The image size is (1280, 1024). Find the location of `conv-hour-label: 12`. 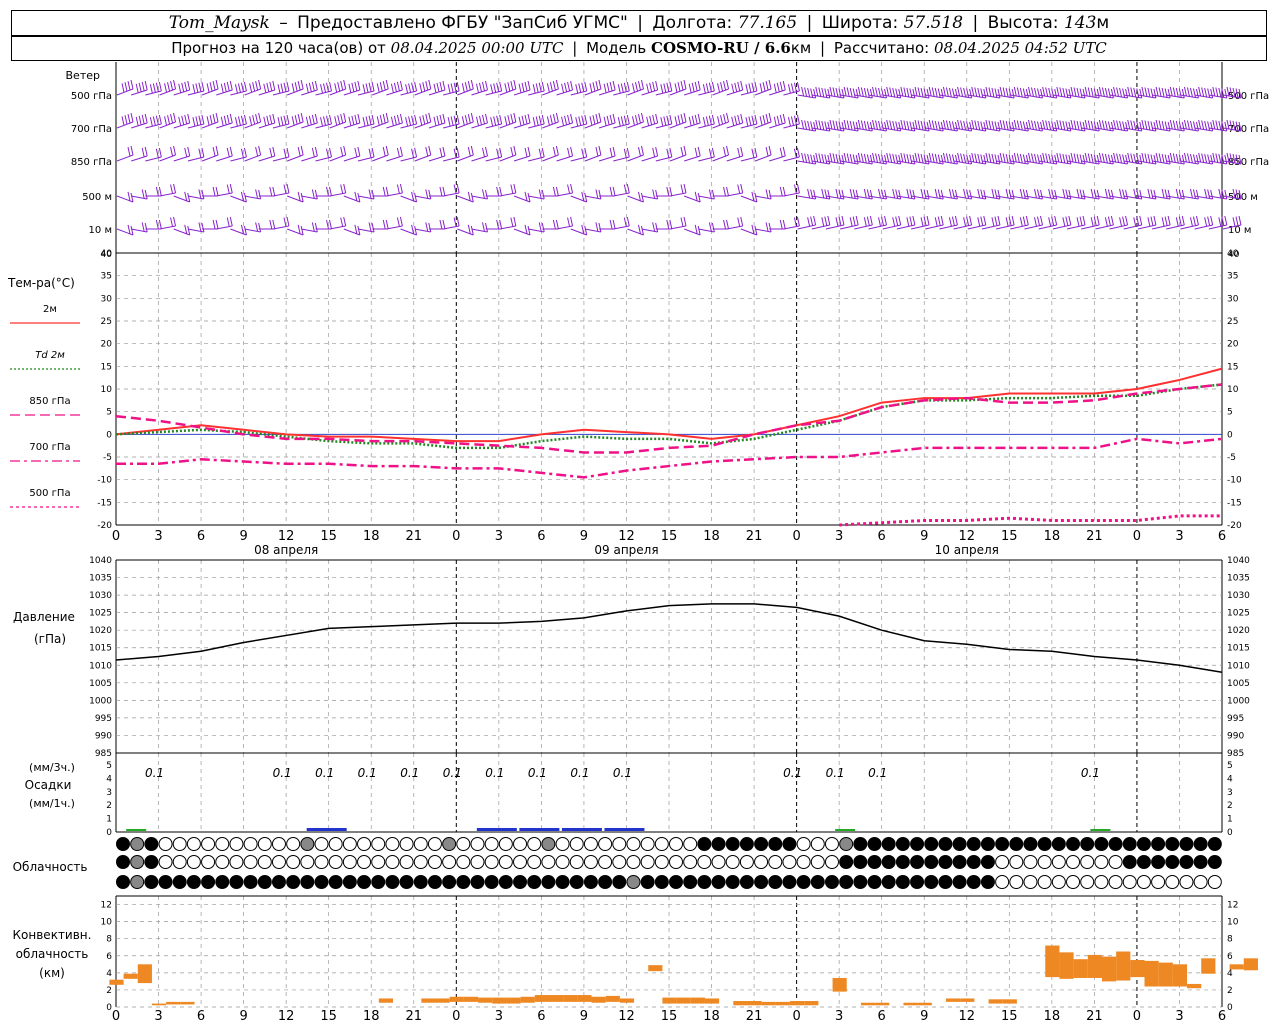

conv-hour-label: 12 is located at coordinates (966, 1016).